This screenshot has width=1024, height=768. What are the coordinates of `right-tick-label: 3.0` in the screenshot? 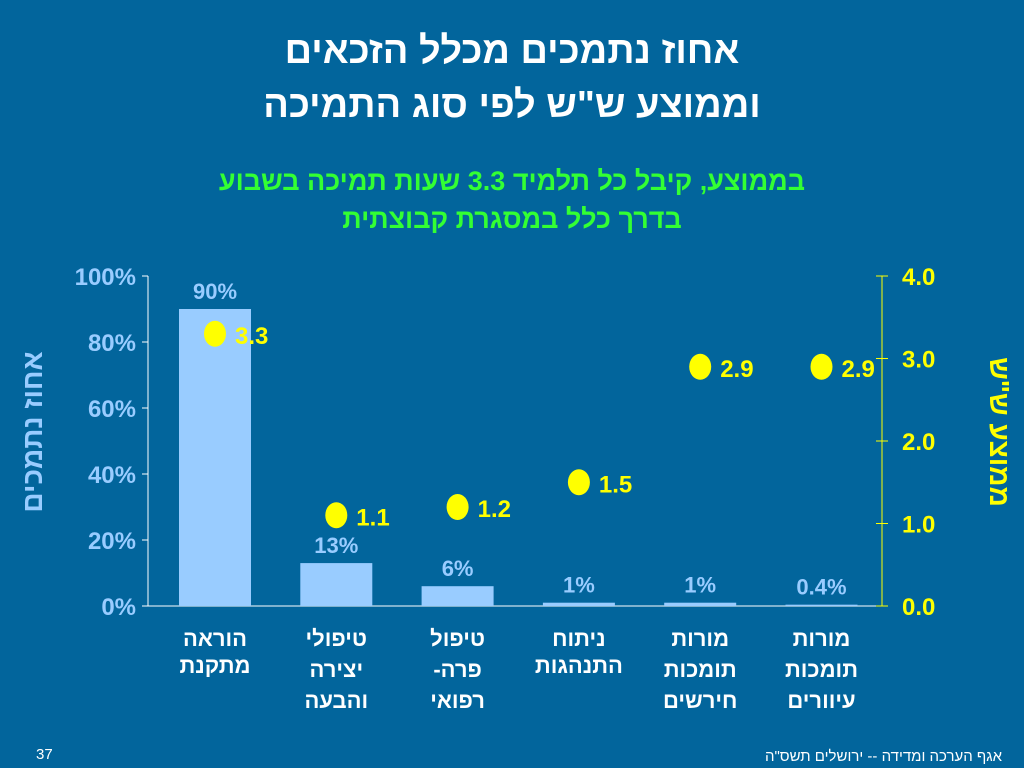 It's located at (918, 360).